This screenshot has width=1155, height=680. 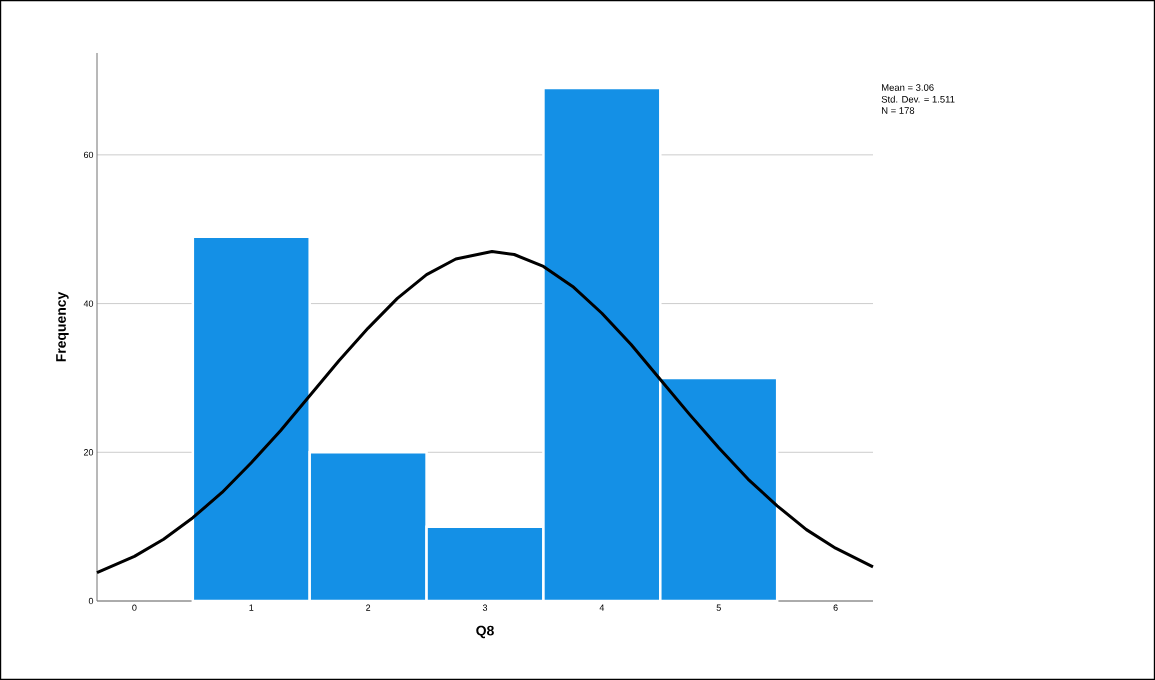 What do you see at coordinates (88, 452) in the screenshot?
I see `y-tick-label: 20` at bounding box center [88, 452].